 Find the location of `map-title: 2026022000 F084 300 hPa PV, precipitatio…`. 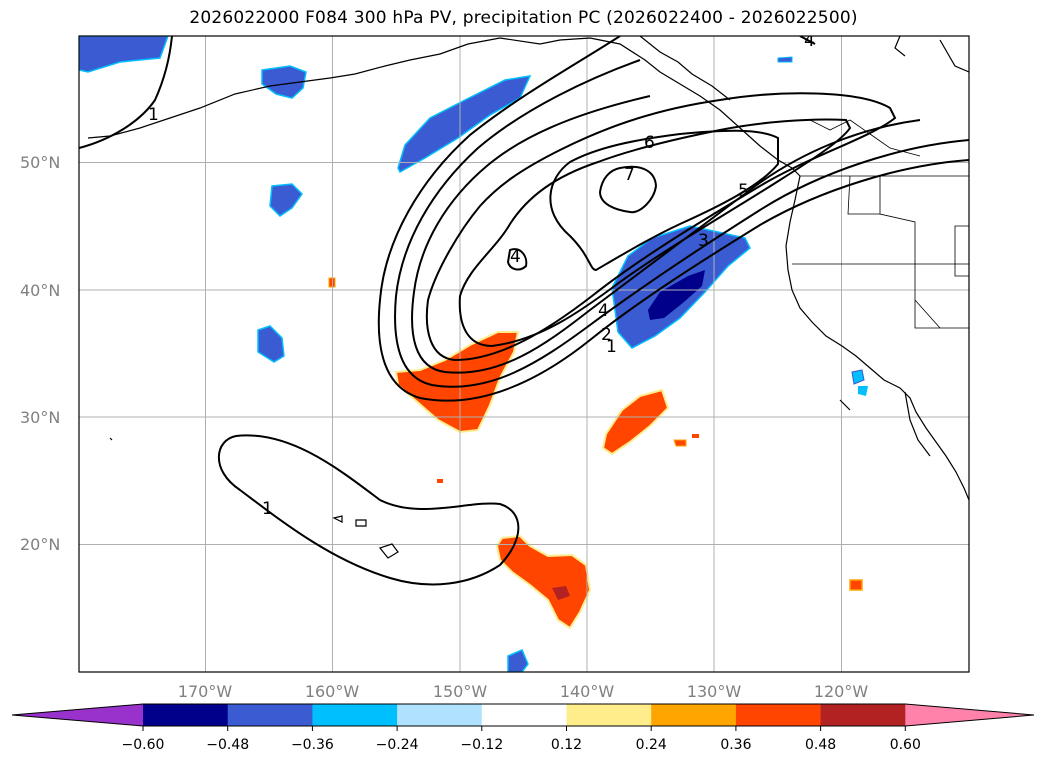

map-title: 2026022000 F084 300 hPa PV, precipitatio… is located at coordinates (523, 18).